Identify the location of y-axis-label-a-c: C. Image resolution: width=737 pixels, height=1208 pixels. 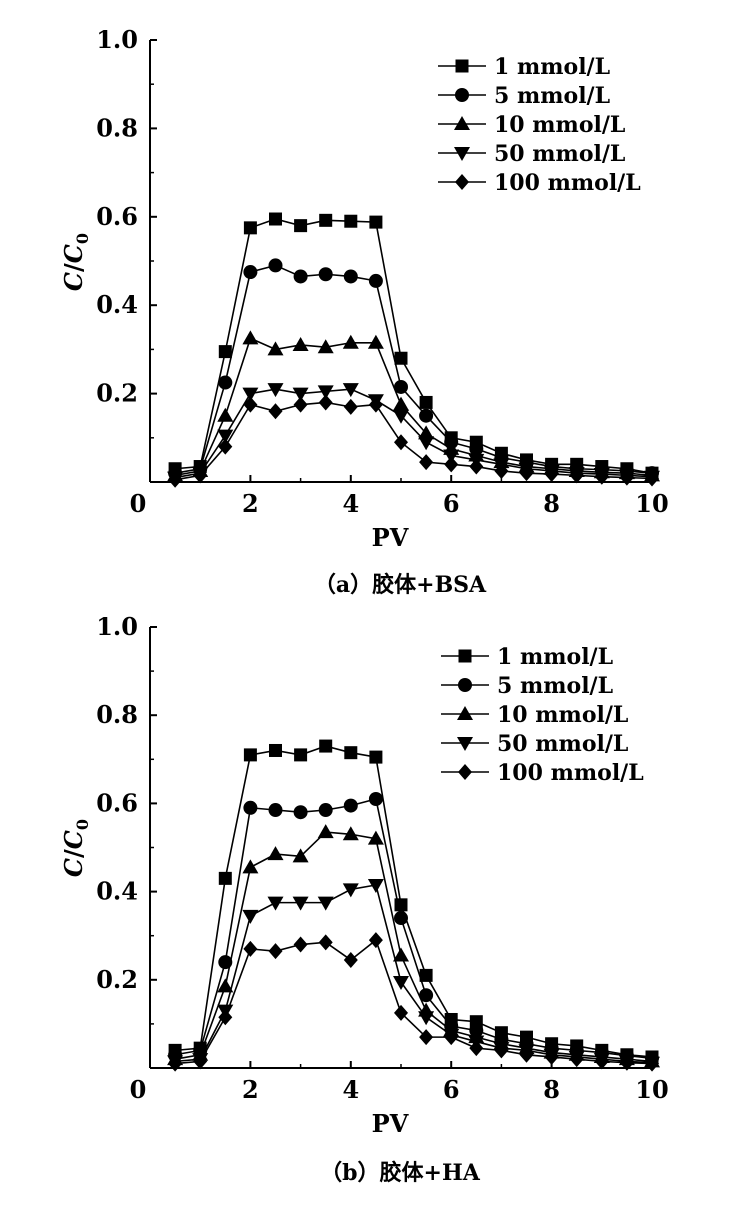
(73, 281).